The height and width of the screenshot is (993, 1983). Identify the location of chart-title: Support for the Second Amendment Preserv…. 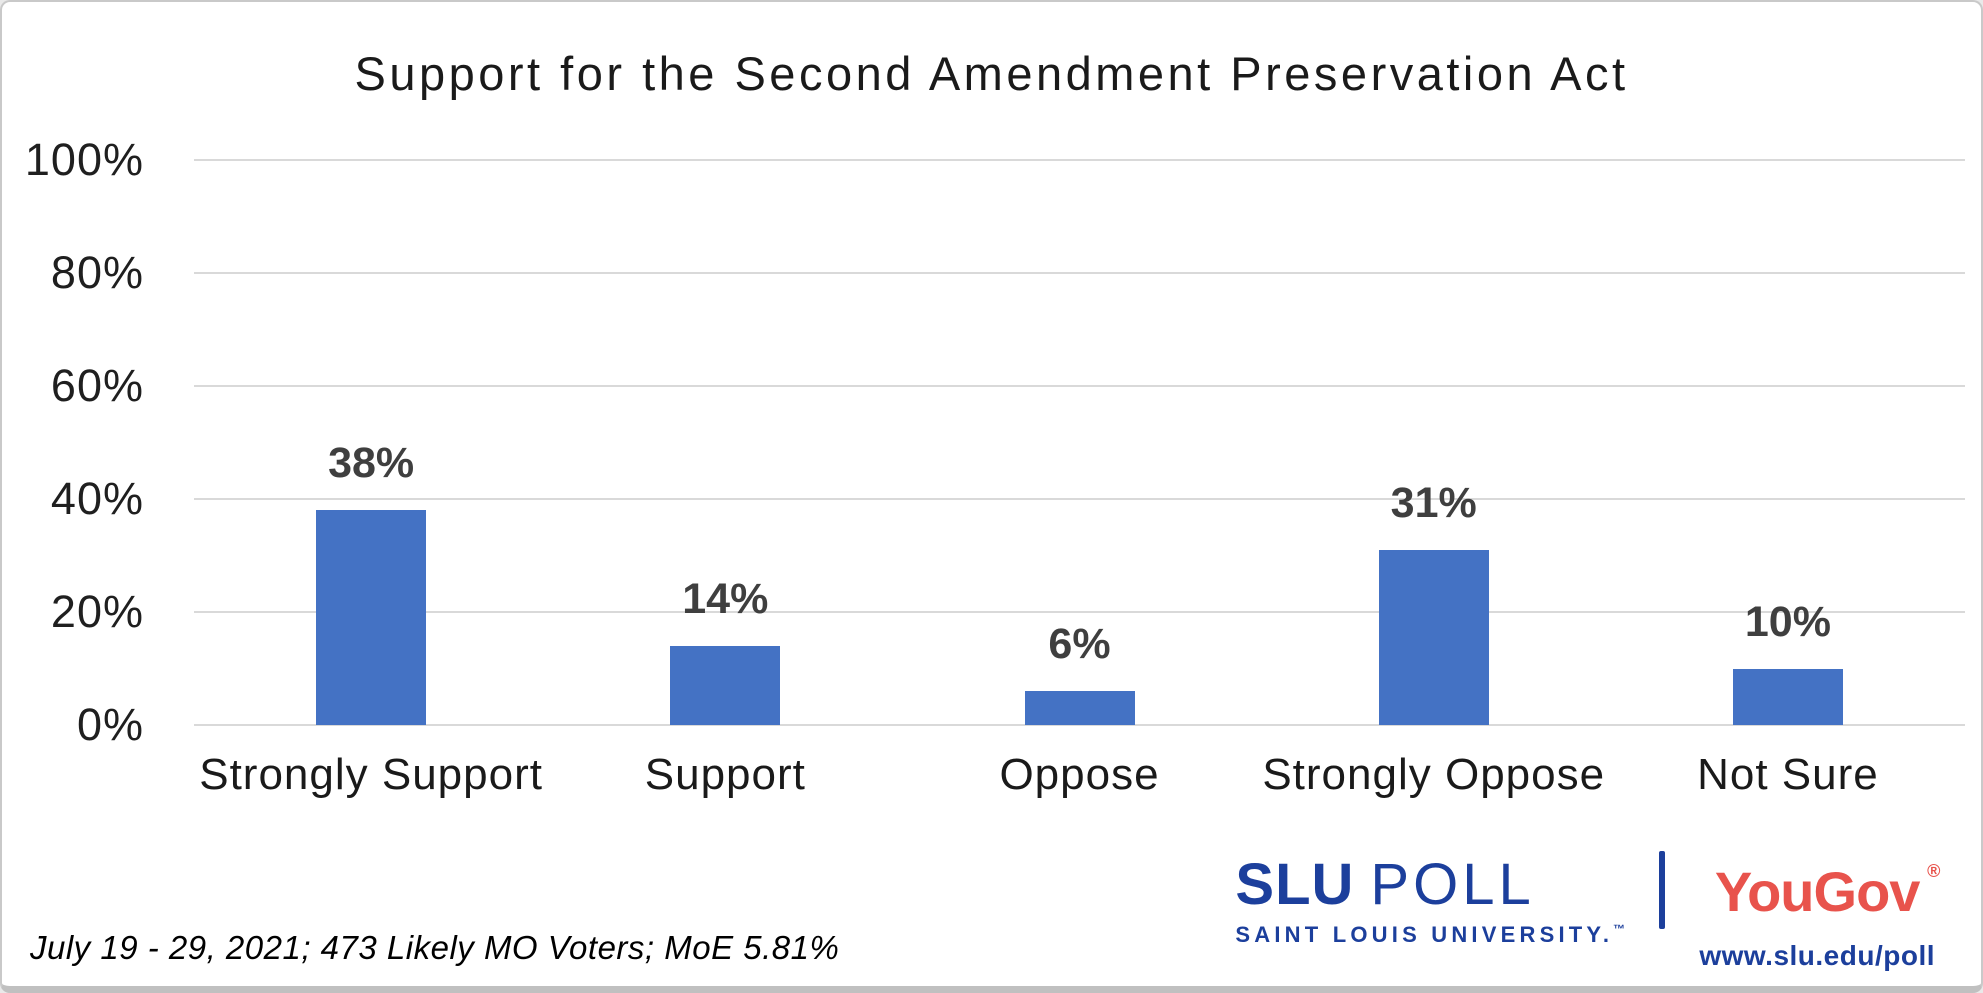
(991, 73).